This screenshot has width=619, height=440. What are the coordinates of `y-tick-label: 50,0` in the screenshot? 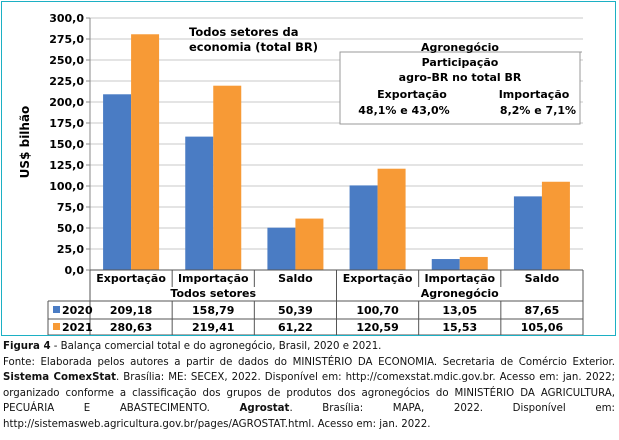 It's located at (70, 228).